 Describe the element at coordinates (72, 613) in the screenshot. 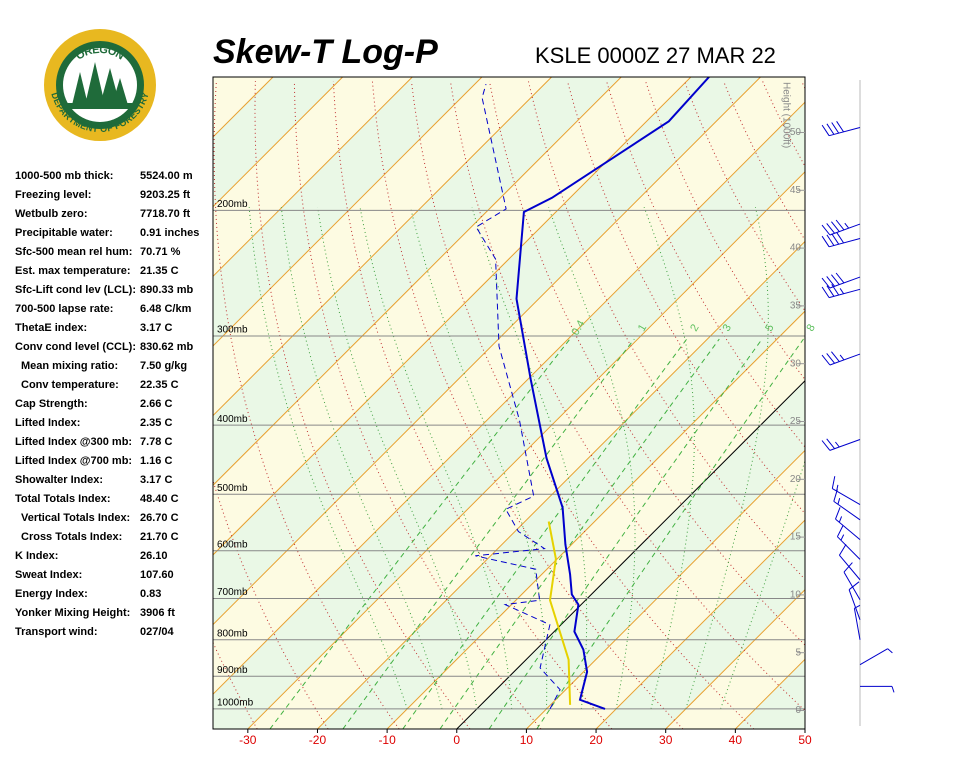

I see `index-label: Yonker Mixing Height:` at that location.